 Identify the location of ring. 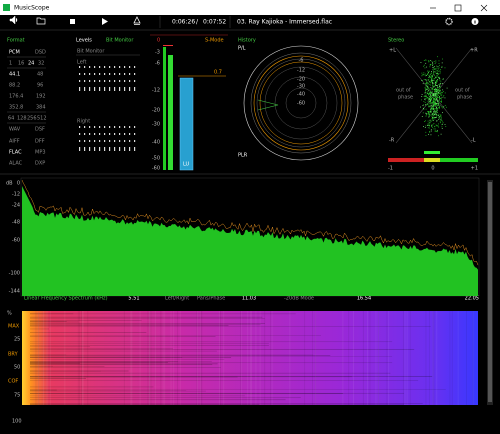
(301, 103).